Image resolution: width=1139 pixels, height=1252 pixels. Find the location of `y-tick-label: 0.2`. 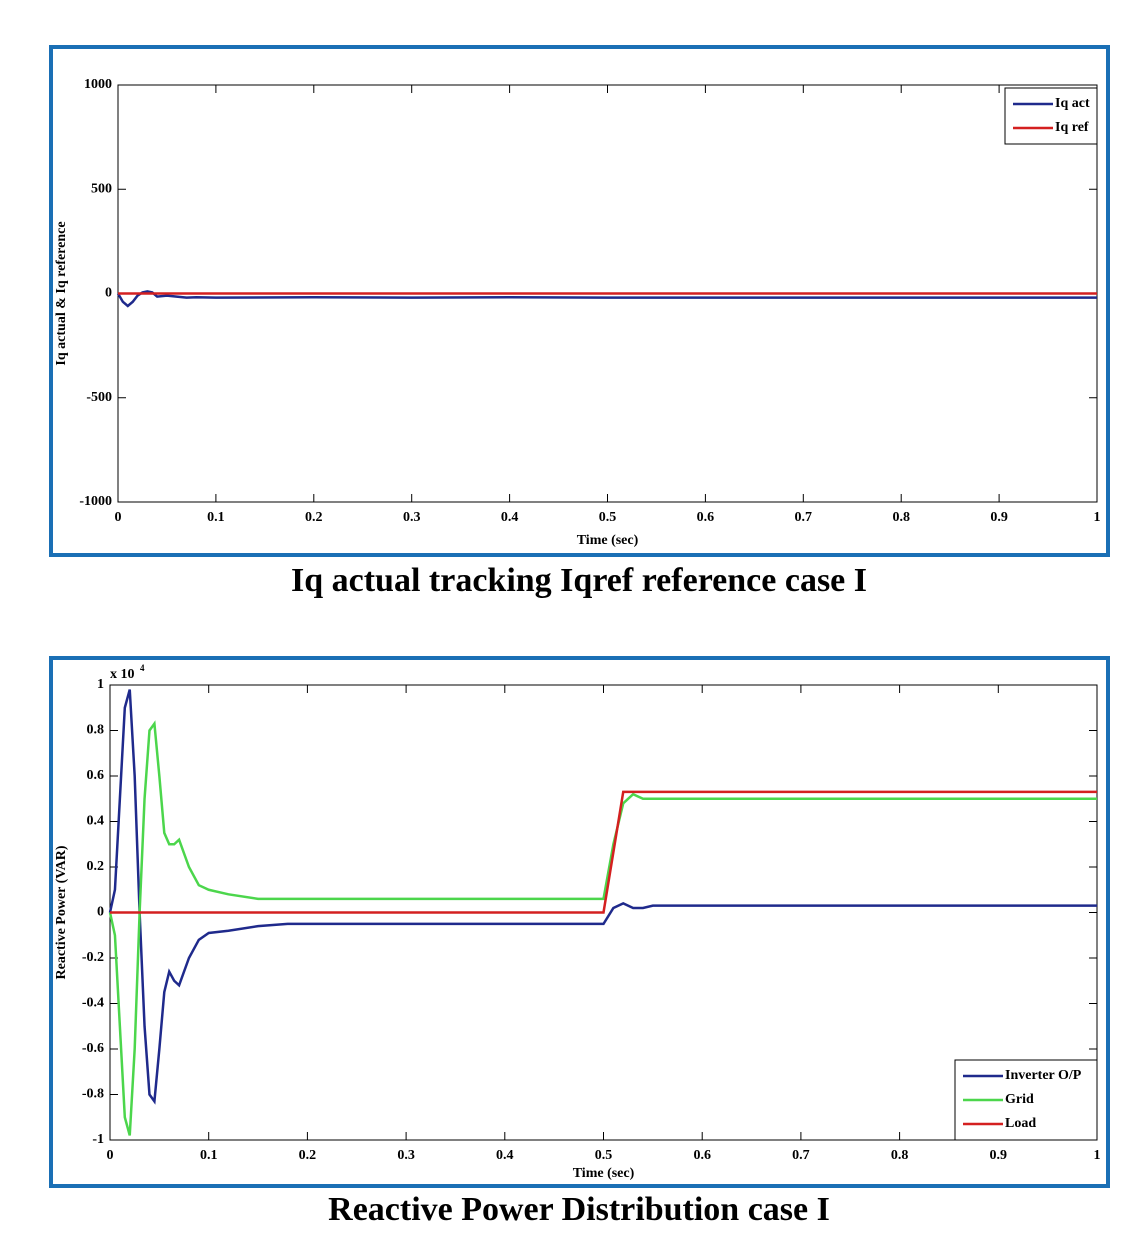

y-tick-label: 0.2 is located at coordinates (96, 866).